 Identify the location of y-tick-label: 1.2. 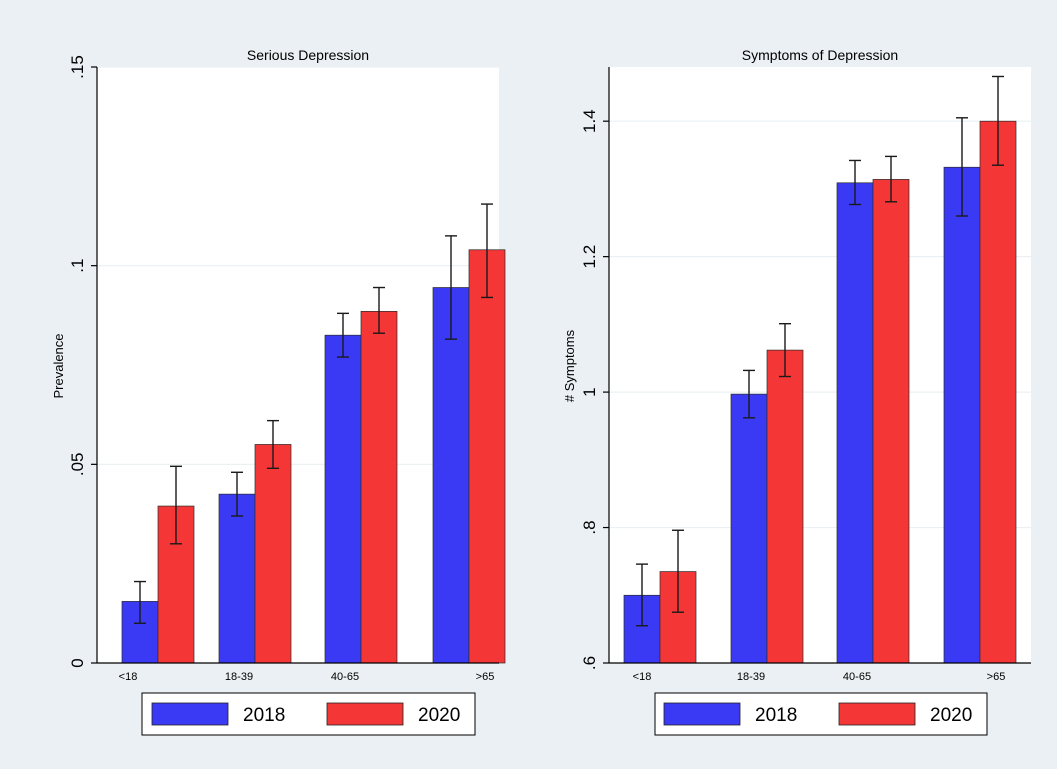
(589, 257).